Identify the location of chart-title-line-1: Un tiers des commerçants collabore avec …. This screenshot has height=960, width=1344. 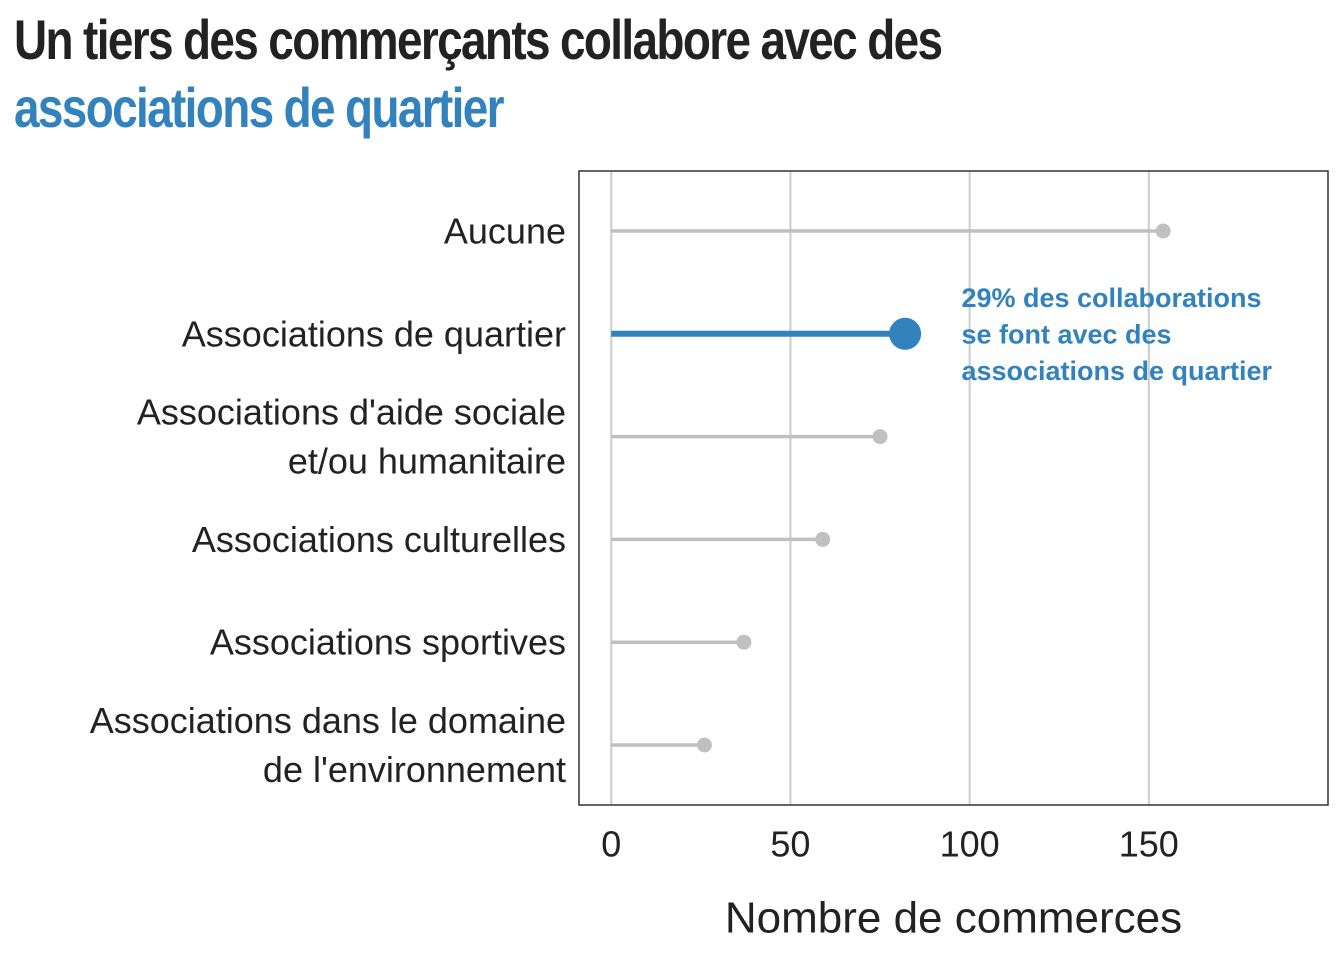
(478, 39).